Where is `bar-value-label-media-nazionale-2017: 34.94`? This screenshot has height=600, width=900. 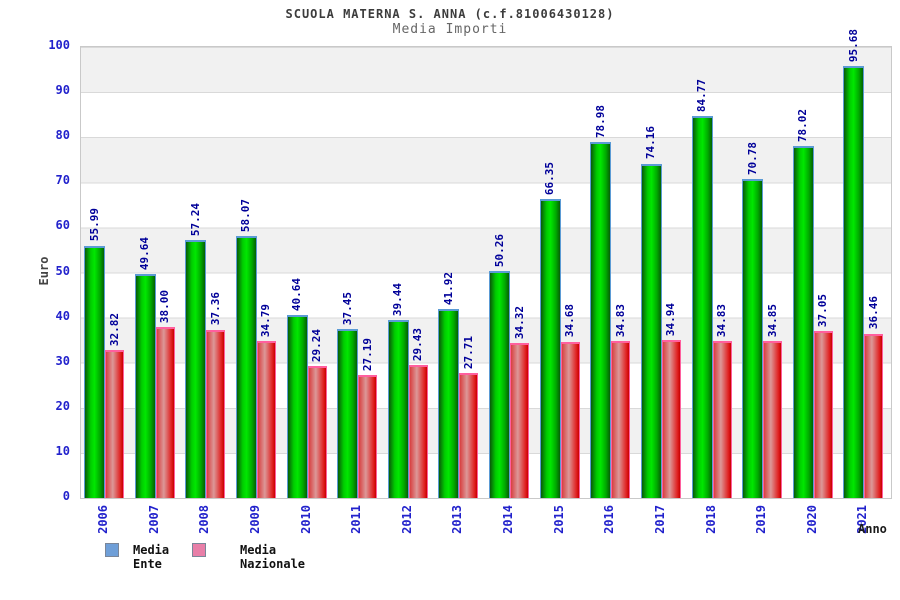 bar-value-label-media-nazionale-2017: 34.94 is located at coordinates (671, 320).